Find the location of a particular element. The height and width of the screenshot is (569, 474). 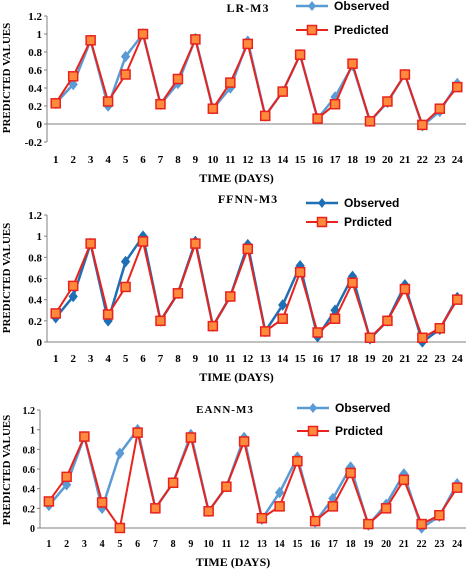

x-tick-label: 21 is located at coordinates (404, 544).